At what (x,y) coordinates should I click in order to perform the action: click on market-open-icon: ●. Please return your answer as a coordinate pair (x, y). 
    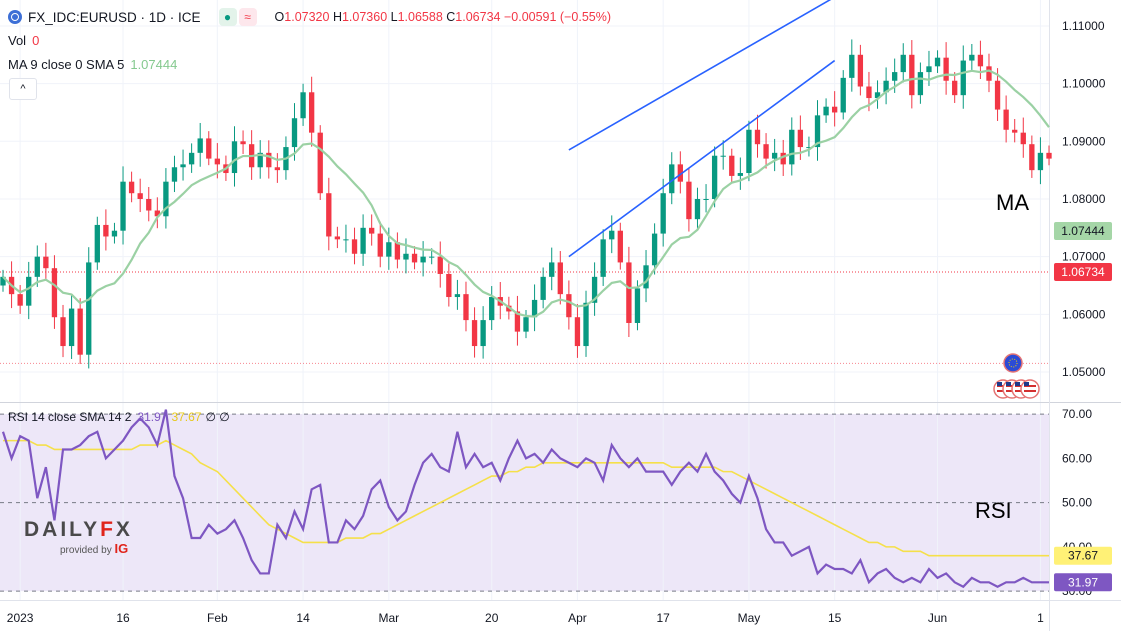
    Looking at the image, I should click on (227, 17).